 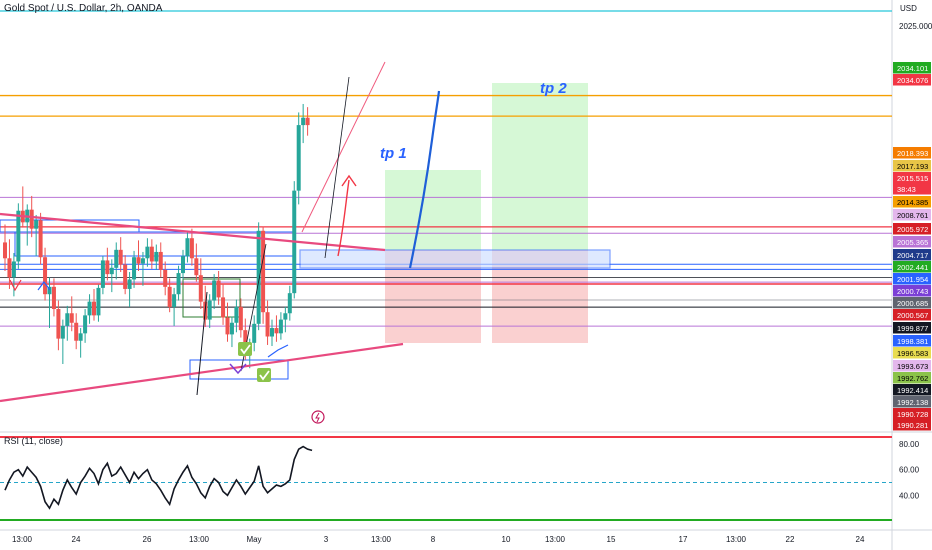 I want to click on time-tick: 8, so click(x=433, y=539).